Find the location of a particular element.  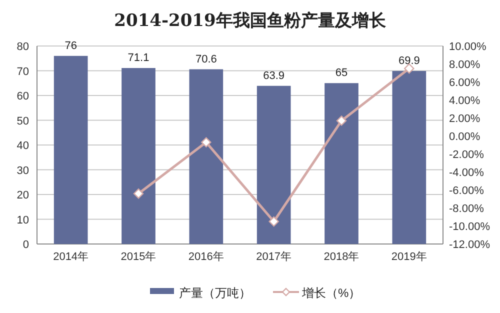

y2-tick-label: 10.00% is located at coordinates (468, 47).